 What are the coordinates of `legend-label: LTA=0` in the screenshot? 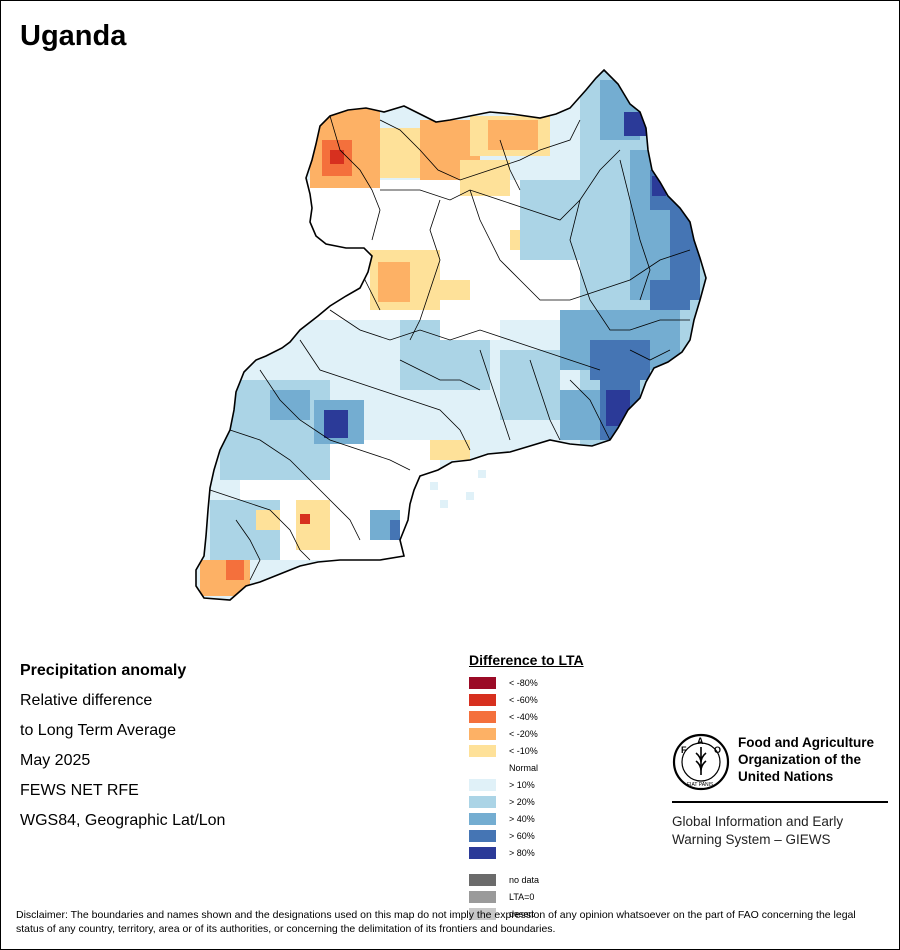 It's located at (522, 896).